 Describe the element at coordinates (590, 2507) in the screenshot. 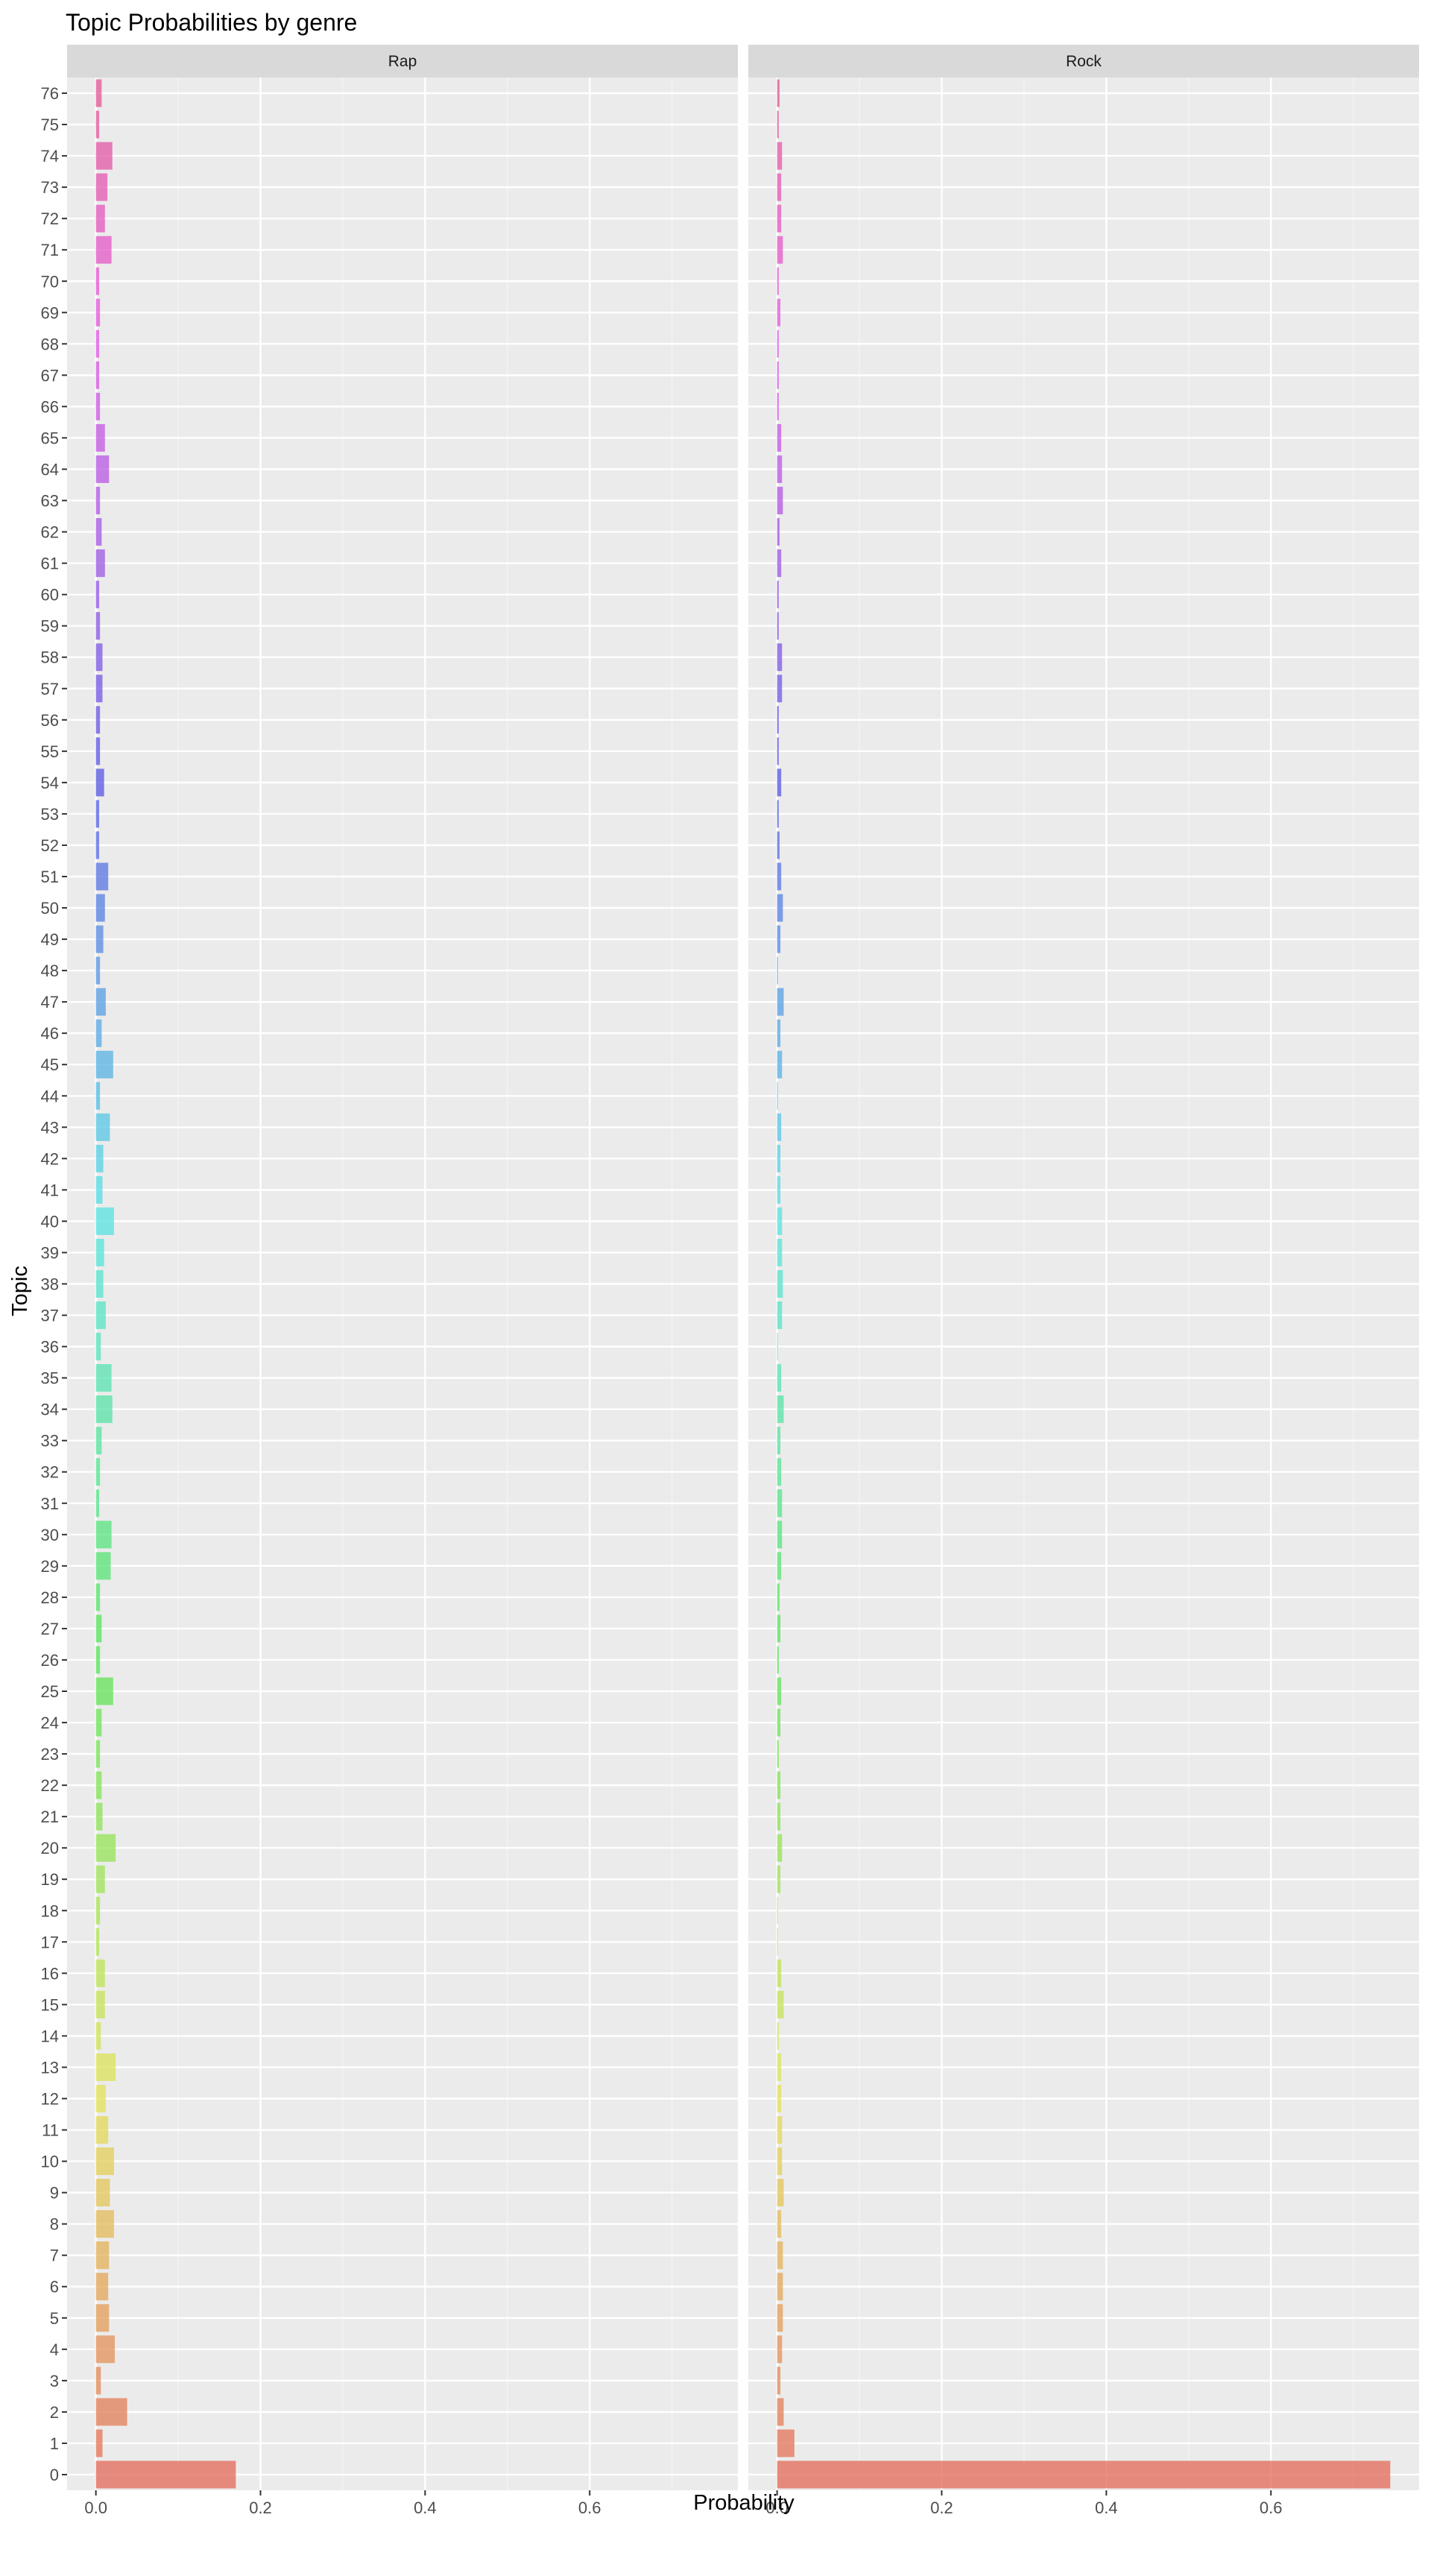

I see `x-tick-label: 0.6` at that location.